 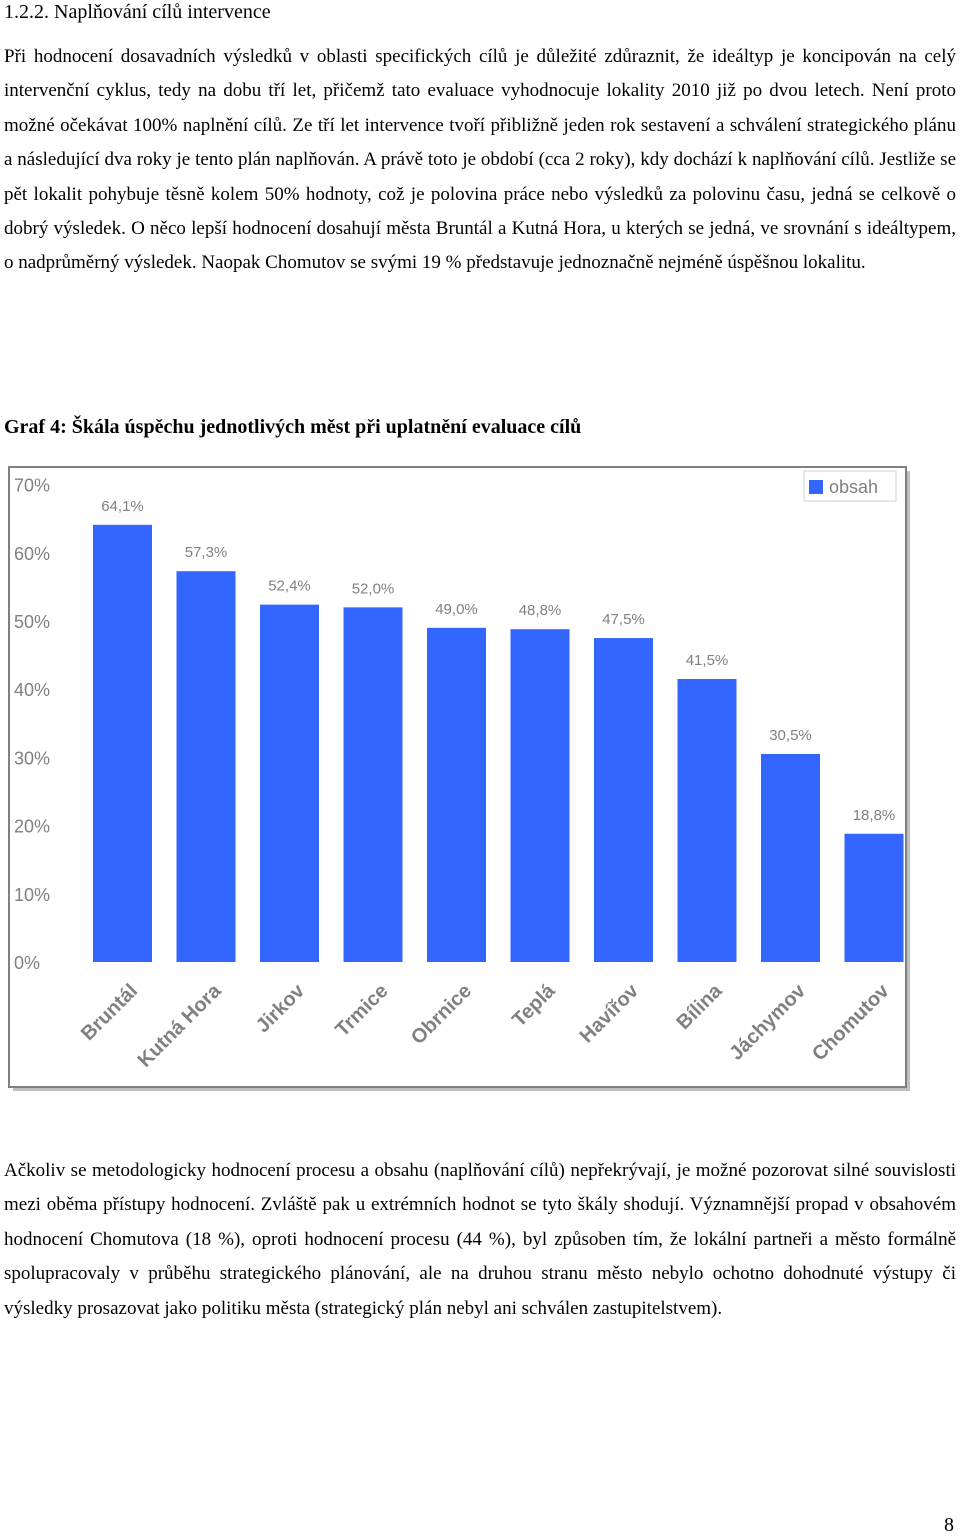 I want to click on section-title: 1.2.2. Naplňování cílů intervence, so click(x=137, y=12).